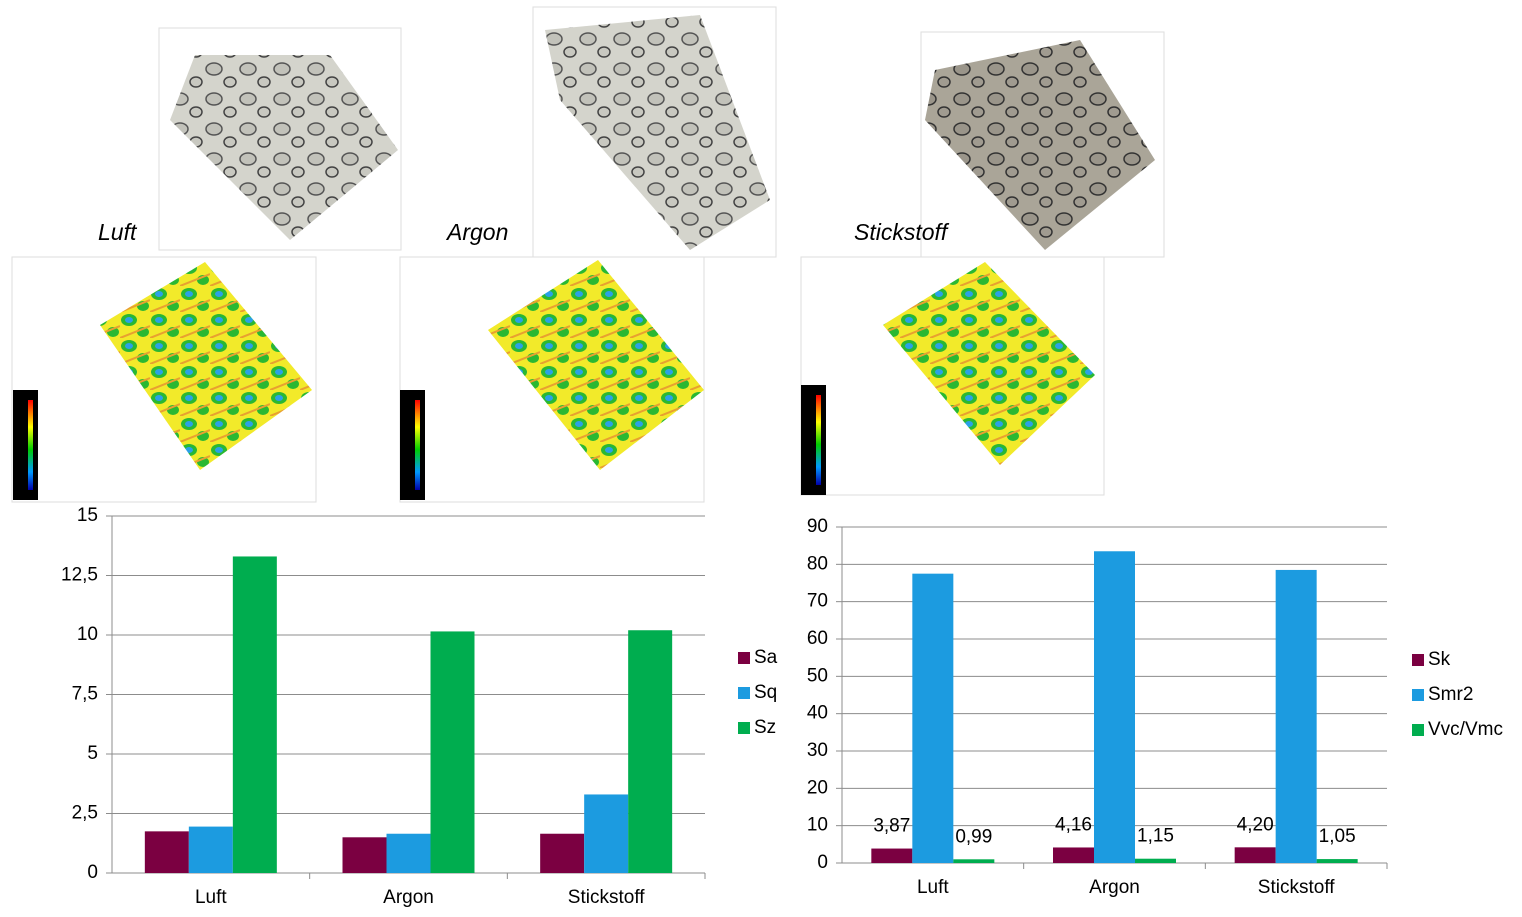 This screenshot has width=1522, height=917. Describe the element at coordinates (1337, 836) in the screenshot. I see `data-label: 1,05` at that location.